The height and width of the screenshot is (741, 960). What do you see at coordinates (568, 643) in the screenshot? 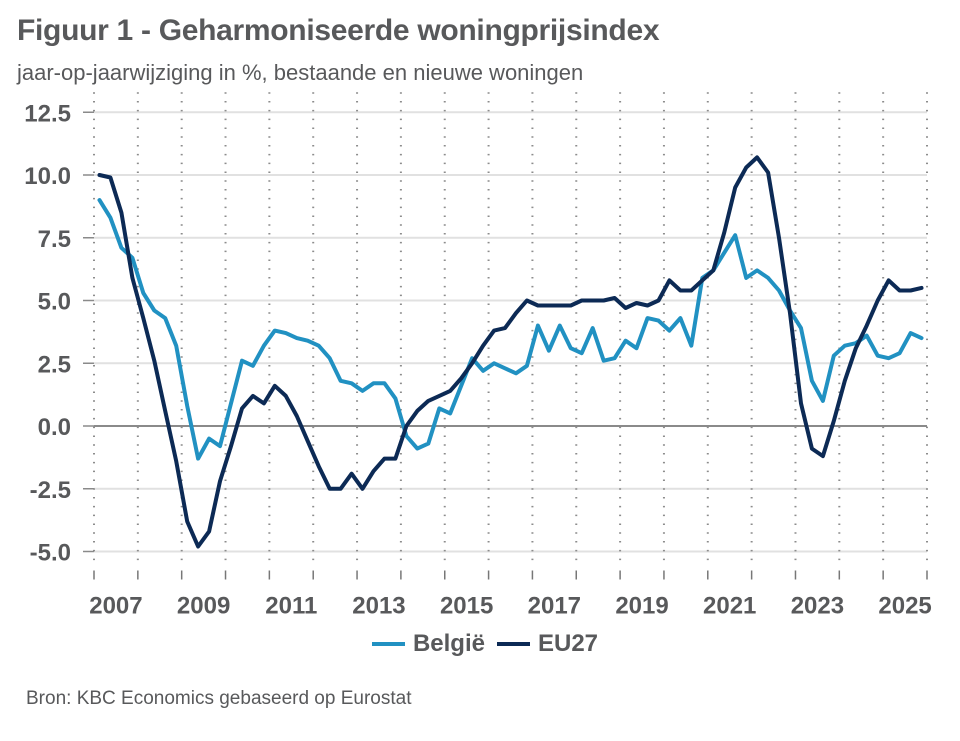
I see `legend-label-eu27: EU27` at bounding box center [568, 643].